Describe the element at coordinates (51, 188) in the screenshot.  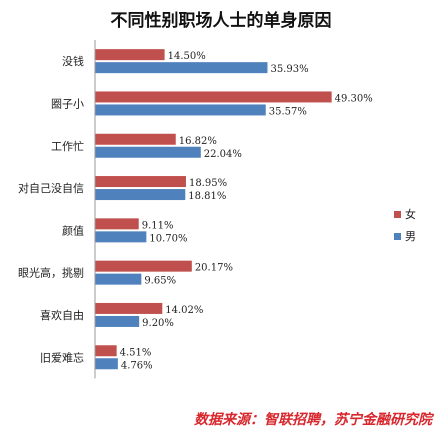
I see `category-label: 对自己没自信` at that location.